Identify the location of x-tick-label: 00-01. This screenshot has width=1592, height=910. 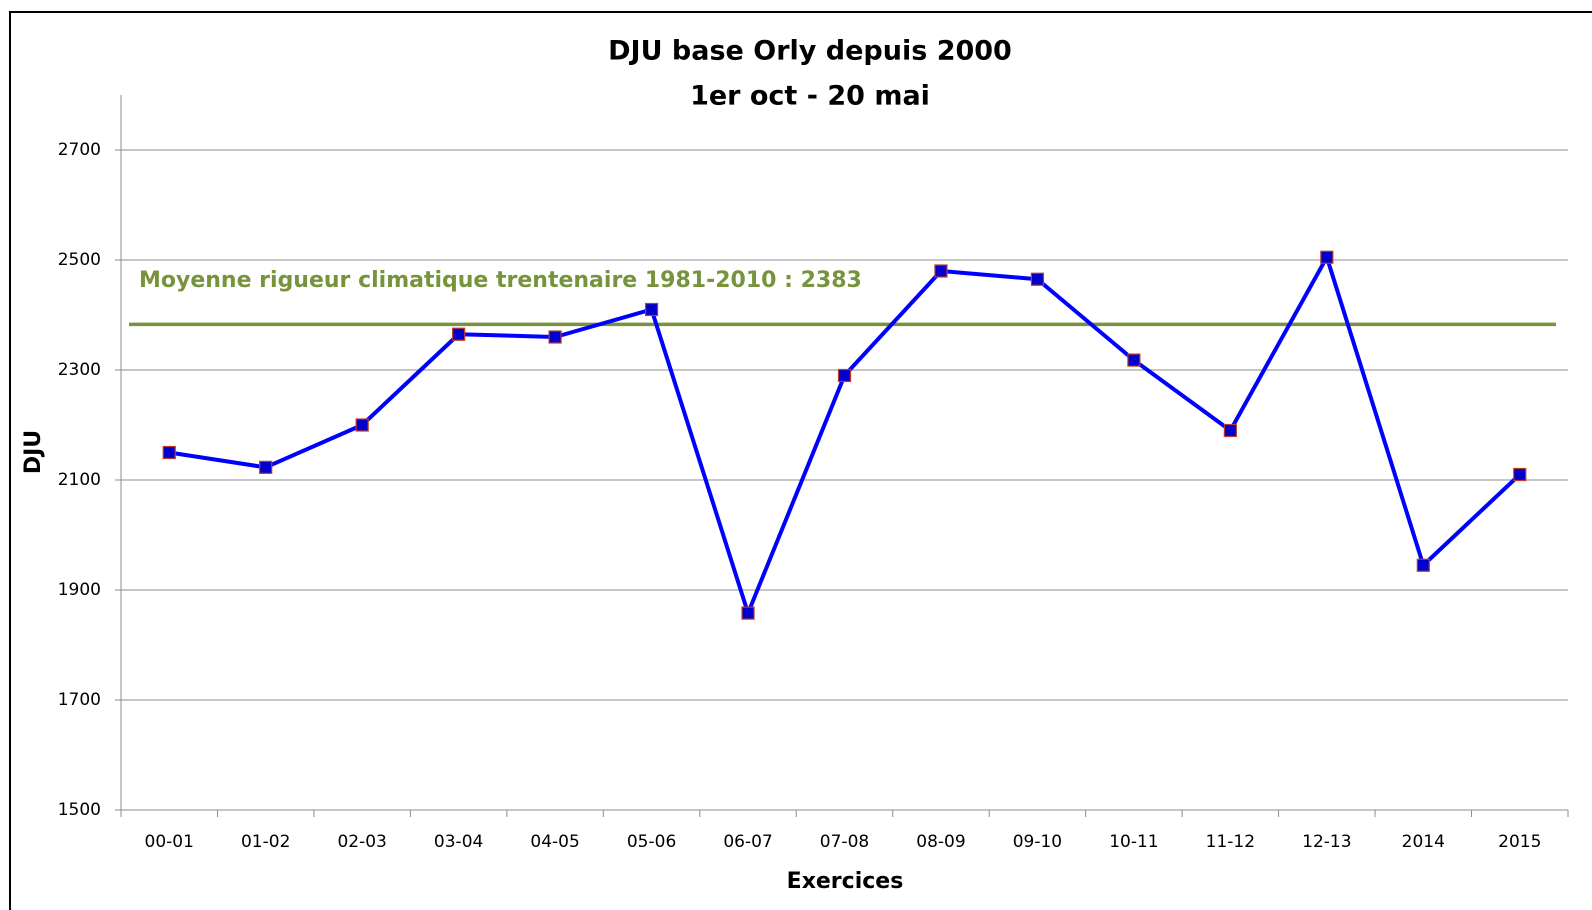
(169, 842).